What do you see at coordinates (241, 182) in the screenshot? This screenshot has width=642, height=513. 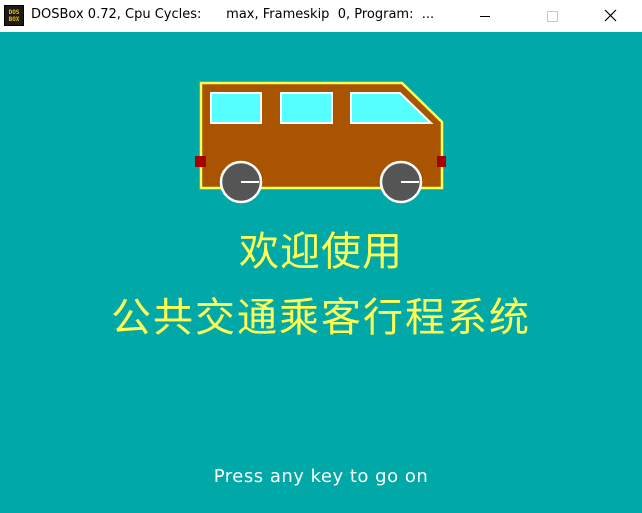 I see `bus-rear-wheel` at bounding box center [241, 182].